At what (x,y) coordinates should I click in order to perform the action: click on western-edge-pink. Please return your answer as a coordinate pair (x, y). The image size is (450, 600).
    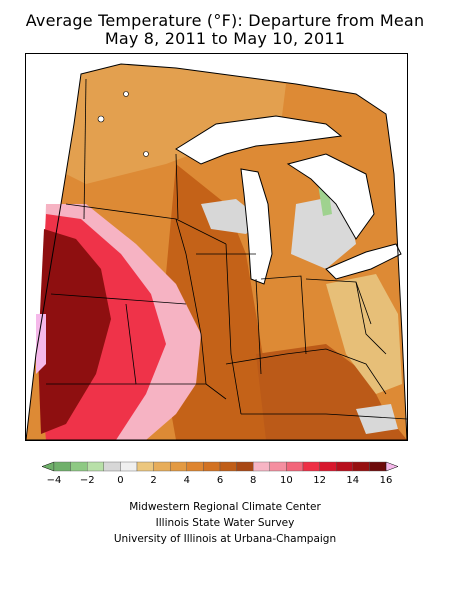
    Looking at the image, I should click on (41, 344).